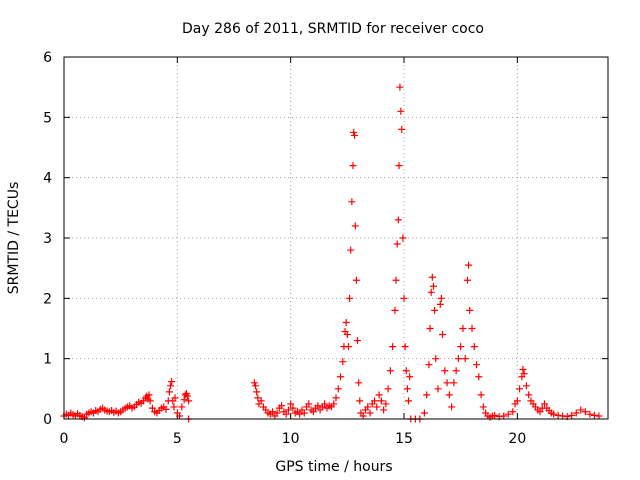 The width and height of the screenshot is (640, 480). I want to click on y-tick-label: 6, so click(47, 58).